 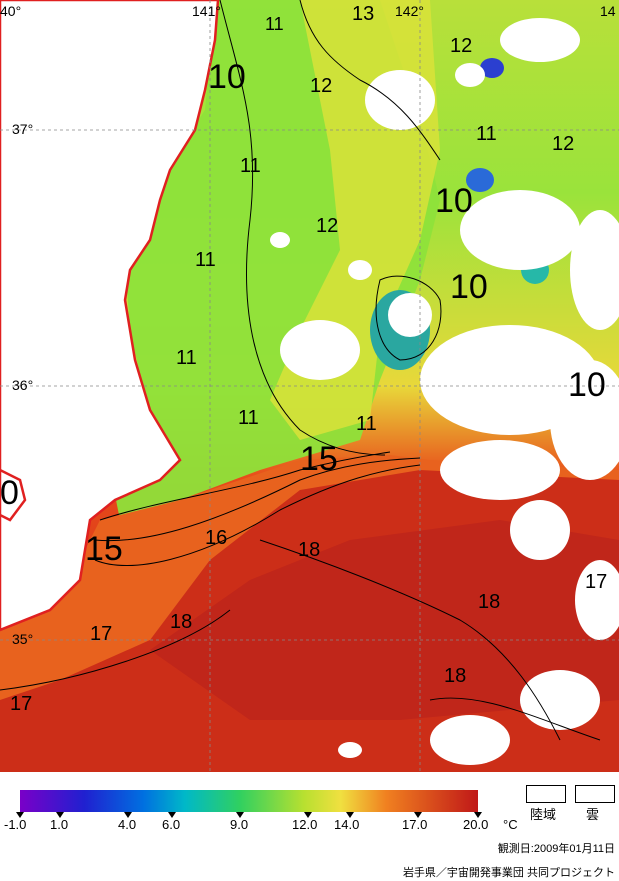 I want to click on scale-label-12: 12.0, so click(x=305, y=824).